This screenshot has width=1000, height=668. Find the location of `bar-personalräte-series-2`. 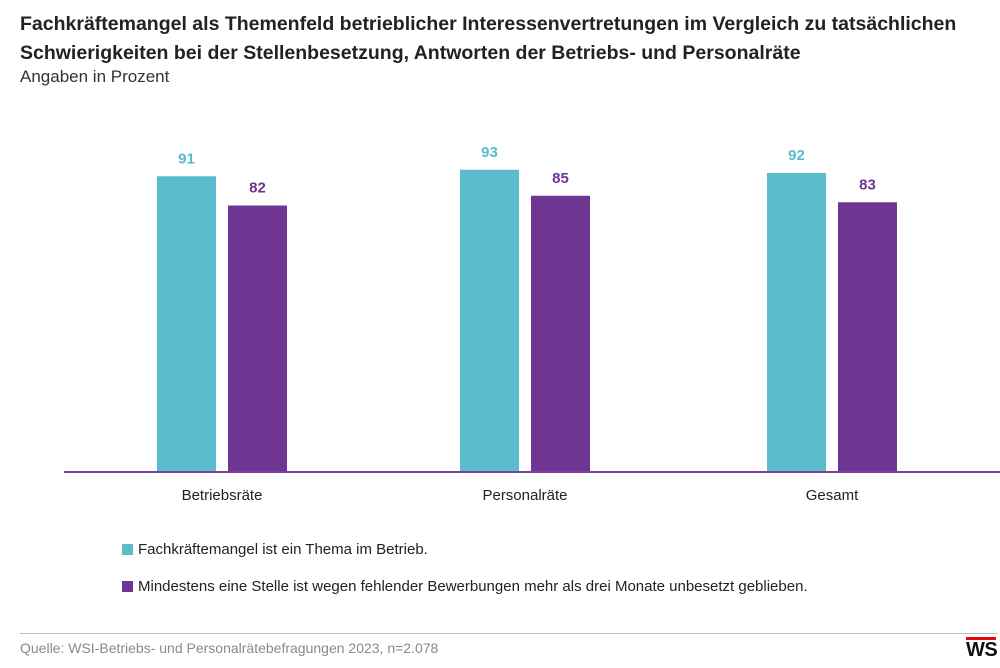

bar-personalräte-series-2 is located at coordinates (560, 333).